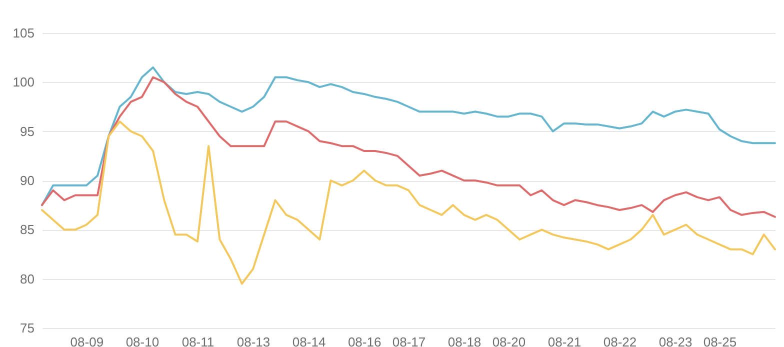 The width and height of the screenshot is (784, 347). Describe the element at coordinates (87, 340) in the screenshot. I see `x-tick-label: 08-09` at that location.